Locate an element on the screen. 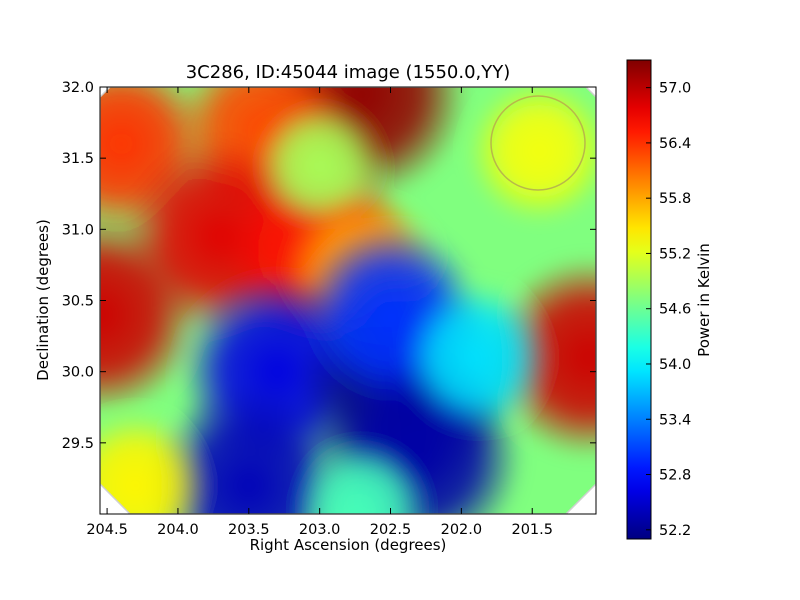  colorbar-ticks: 52.2 52.8 53.4 54.0 54.6 55.2 55.8 56.4 57.0 is located at coordinates (668, 310).